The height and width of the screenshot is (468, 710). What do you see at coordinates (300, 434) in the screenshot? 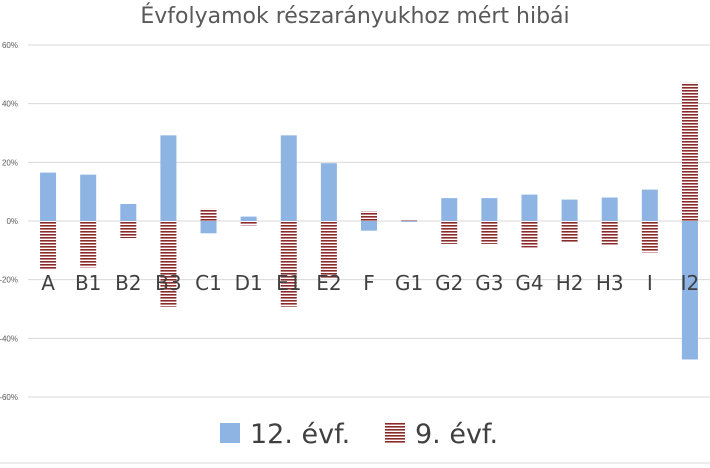
I see `legend-item-12-evf-label: 12. évf.` at bounding box center [300, 434].